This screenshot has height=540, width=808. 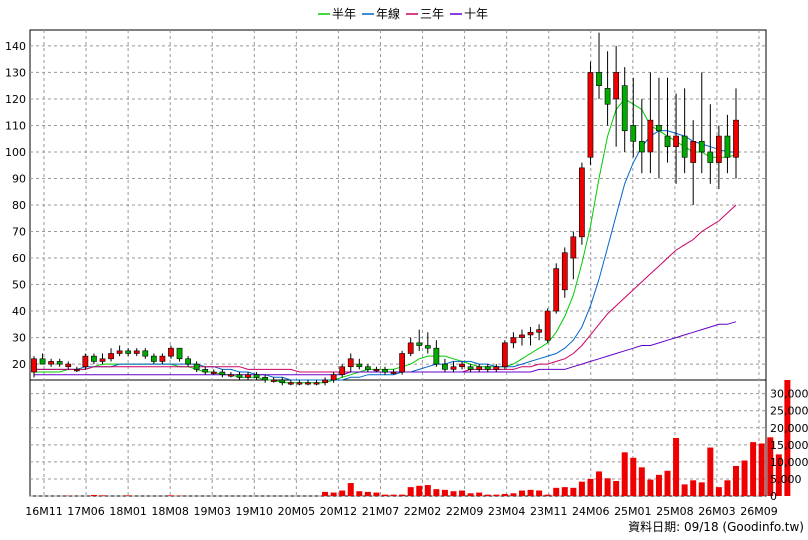 I want to click on price-tick-0: 20, so click(x=19, y=364).